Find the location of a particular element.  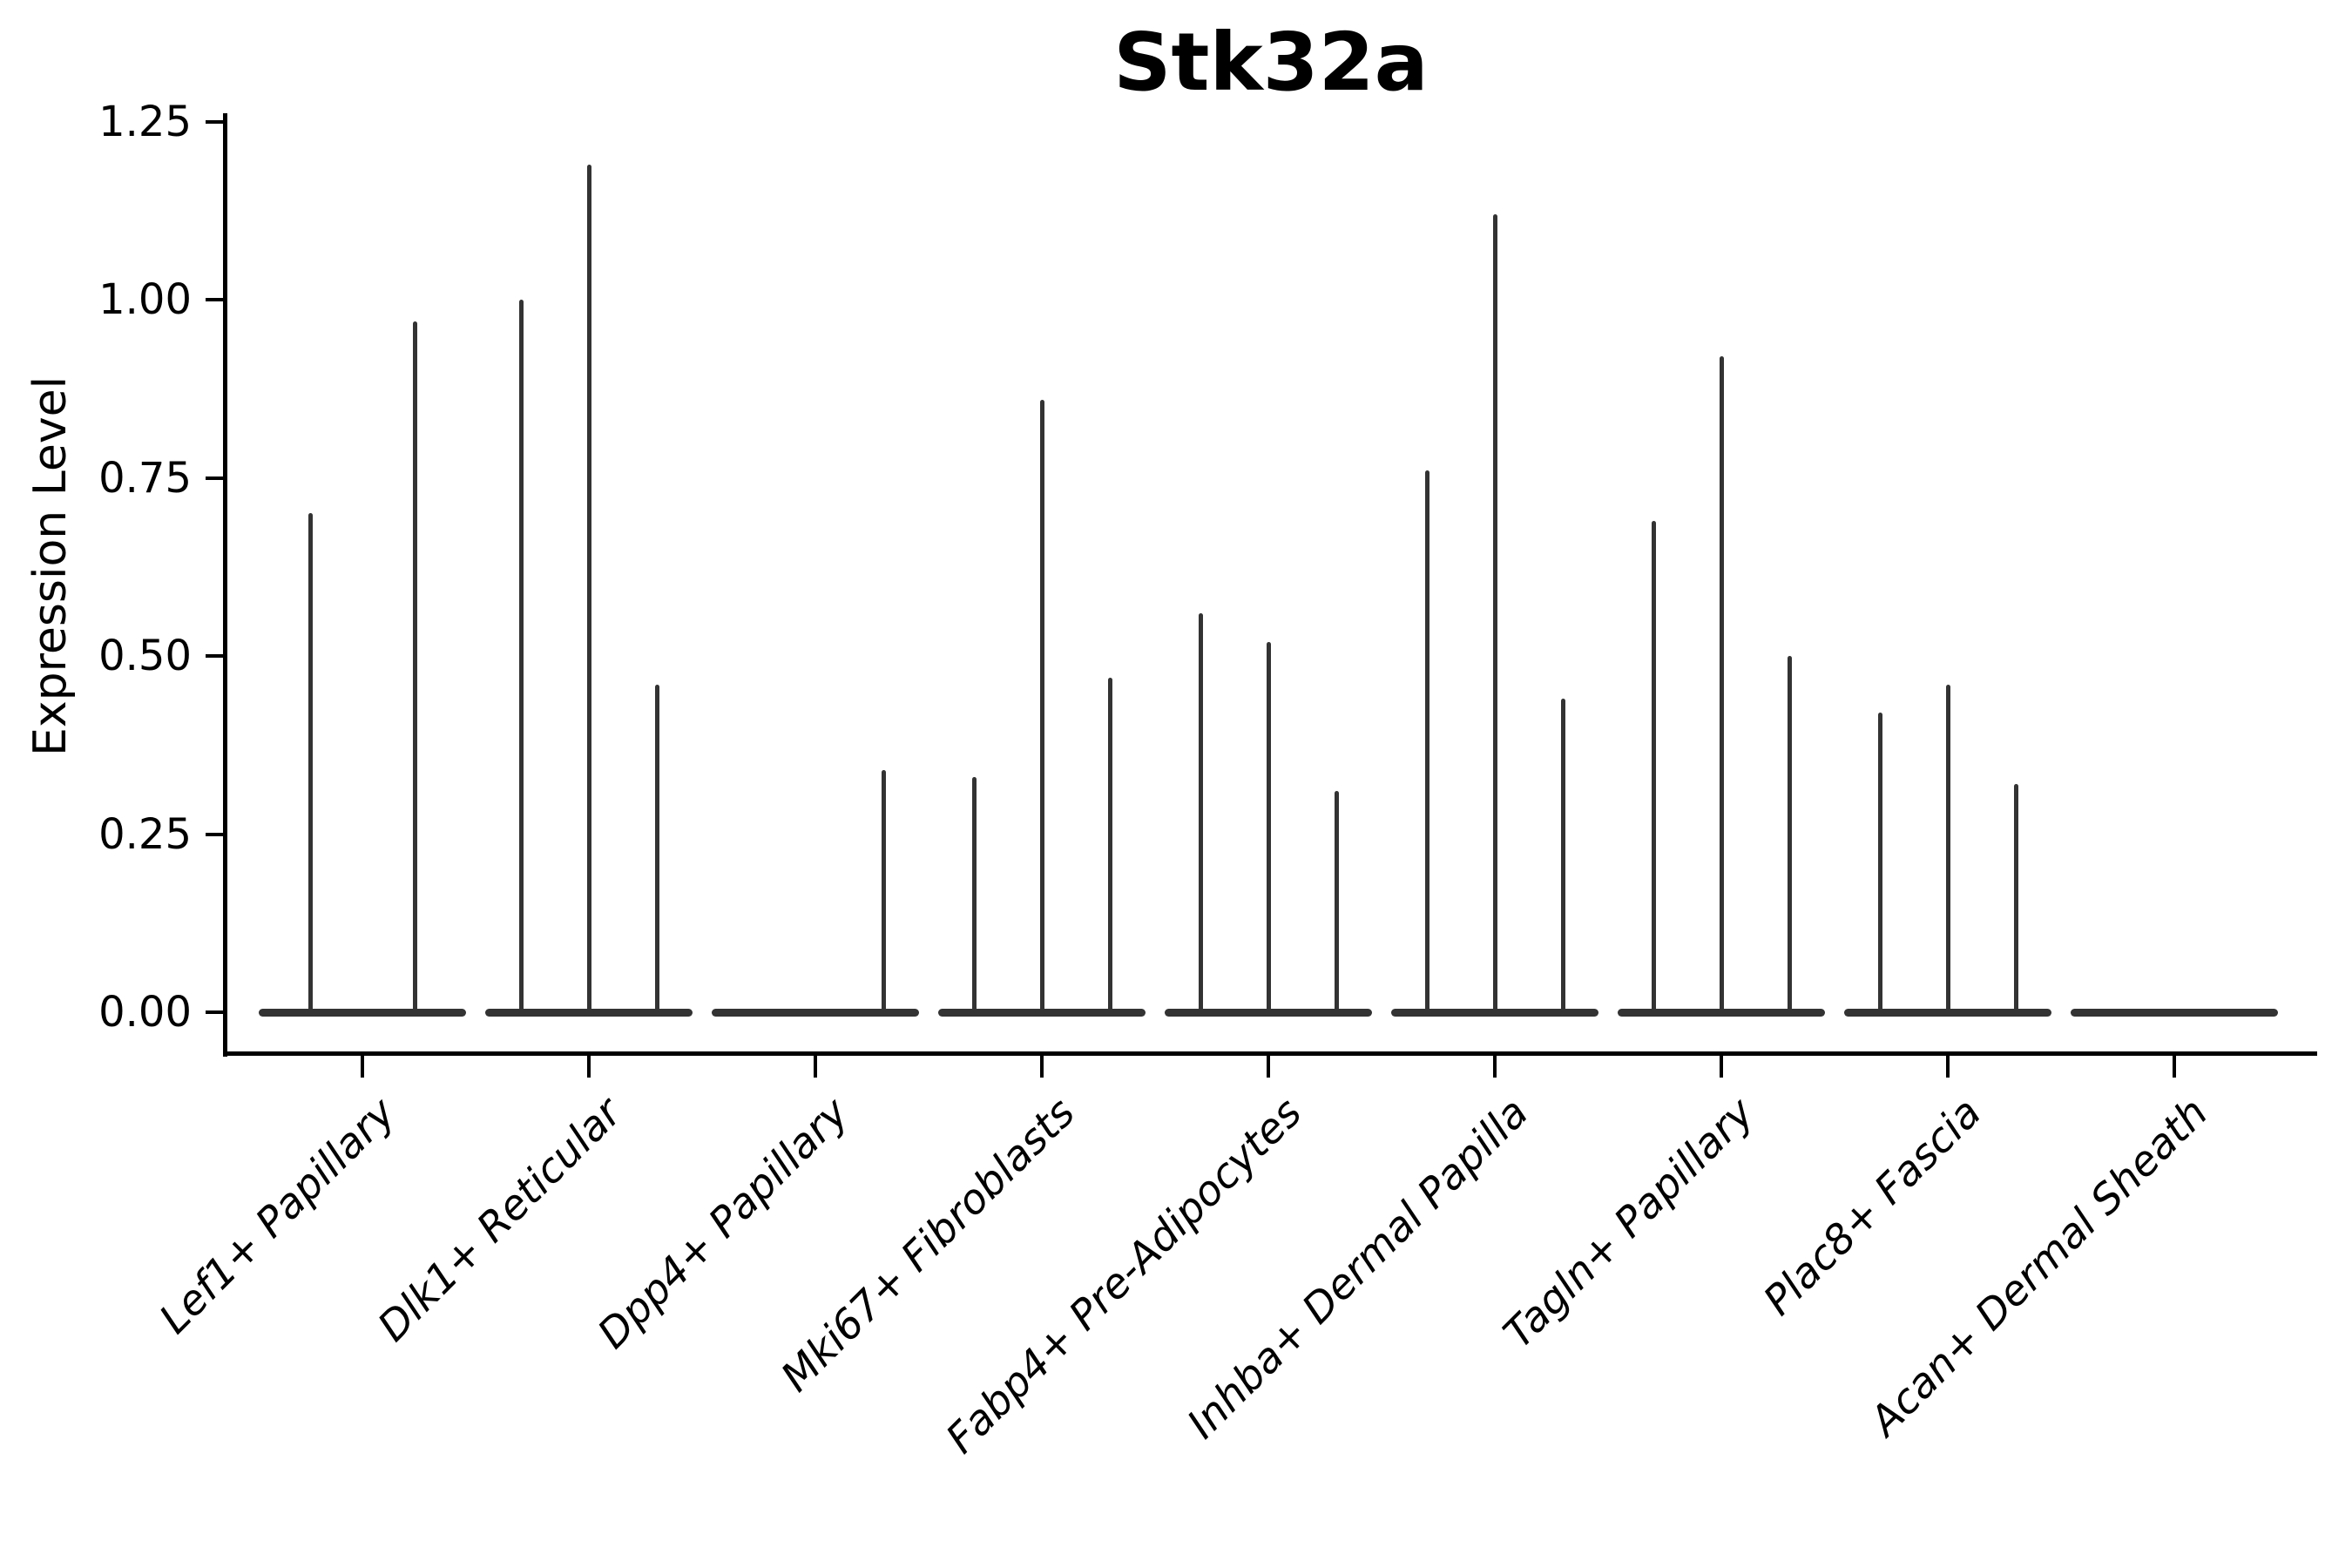

x-tick-label: Lef1+ Papillary is located at coordinates (277, 1215).